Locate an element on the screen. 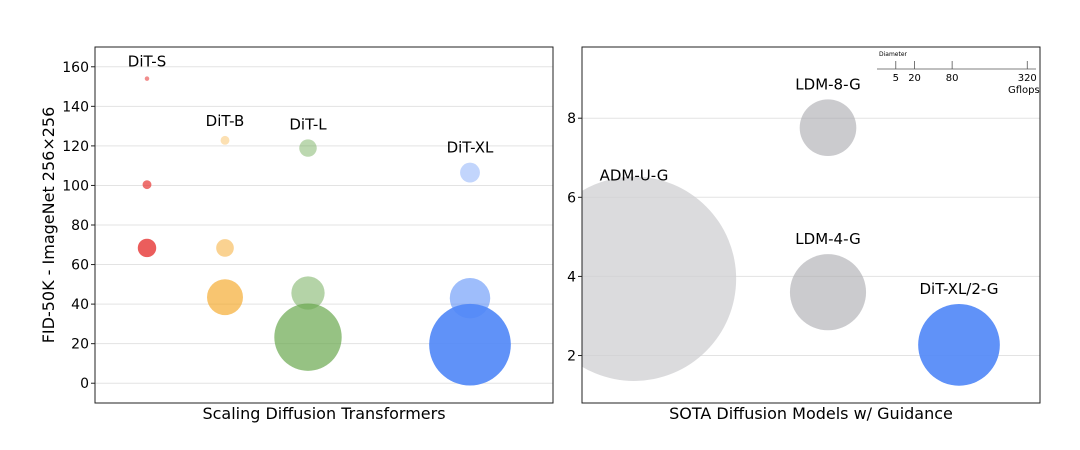 The image size is (1080, 450). bubble-adm-u-g is located at coordinates (659, 278).